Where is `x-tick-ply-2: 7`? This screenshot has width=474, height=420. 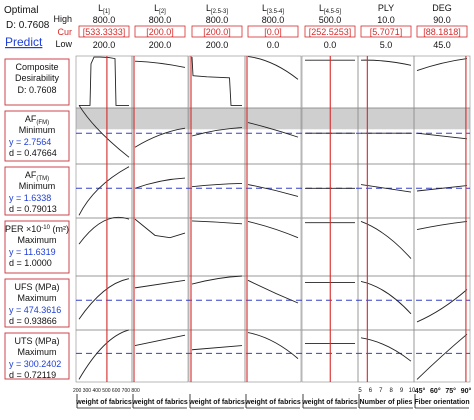 x-tick-ply-2: 7 is located at coordinates (381, 391).